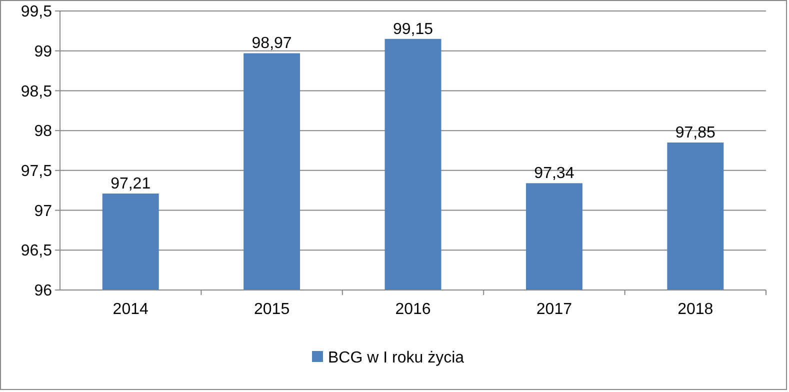 The width and height of the screenshot is (789, 392). I want to click on data-label: 97,85, so click(695, 133).